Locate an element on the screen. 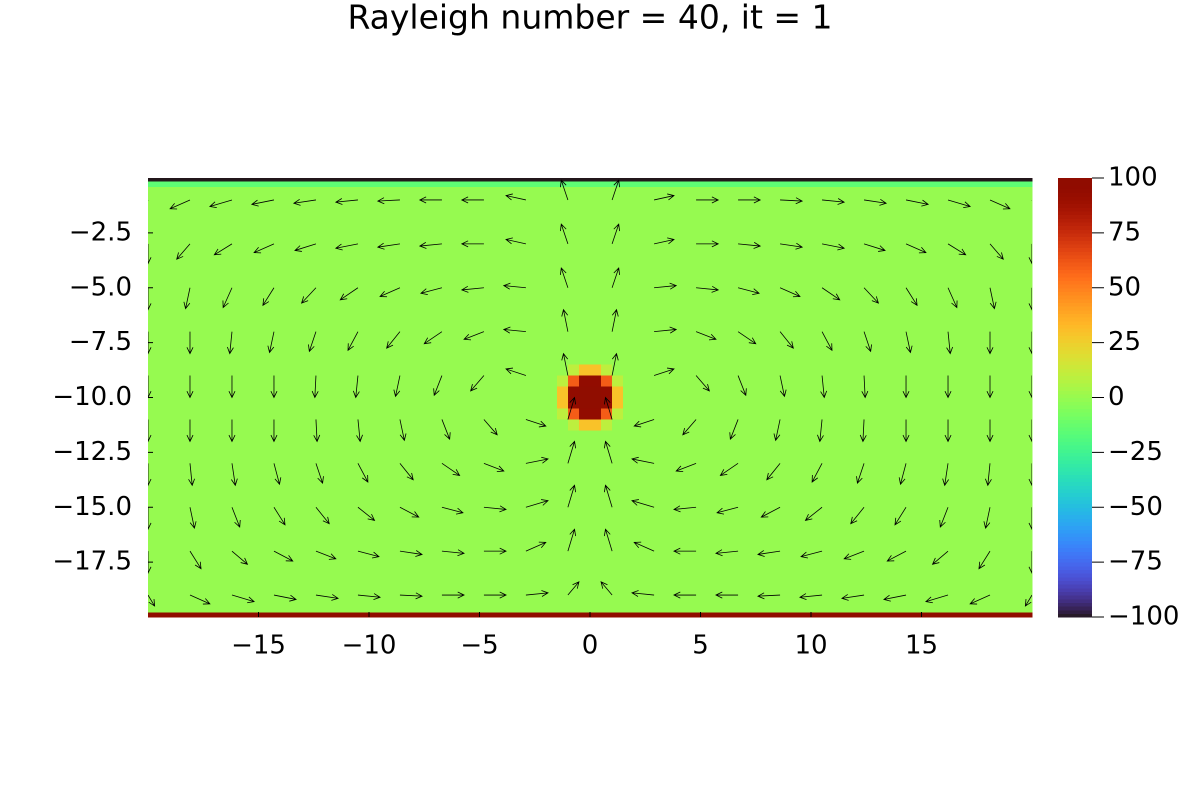 Image resolution: width=1200 pixels, height=800 pixels. x-tick-label: −10 is located at coordinates (369, 646).